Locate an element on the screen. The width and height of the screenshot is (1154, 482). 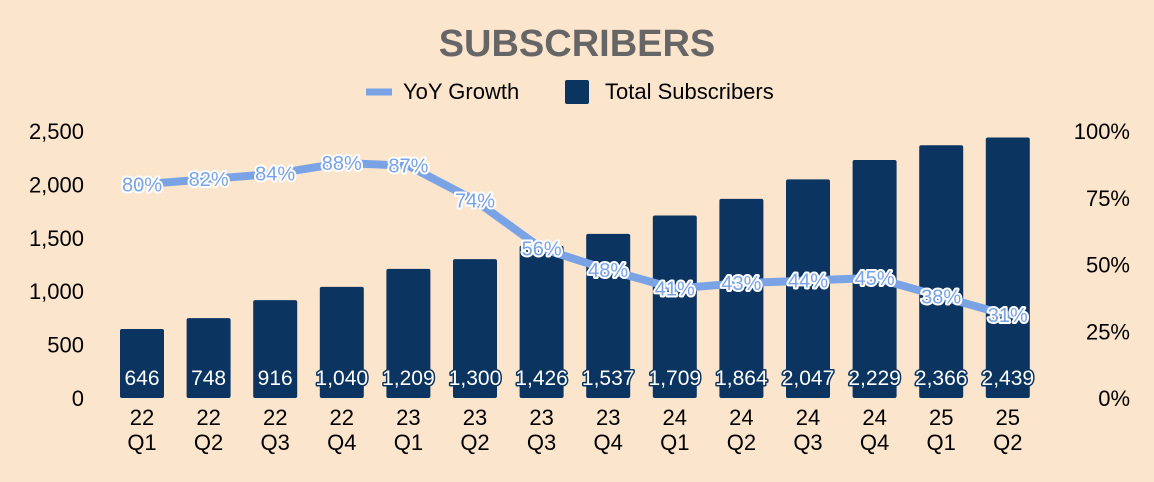
x-tick-label: 25 Q1 is located at coordinates (941, 430).